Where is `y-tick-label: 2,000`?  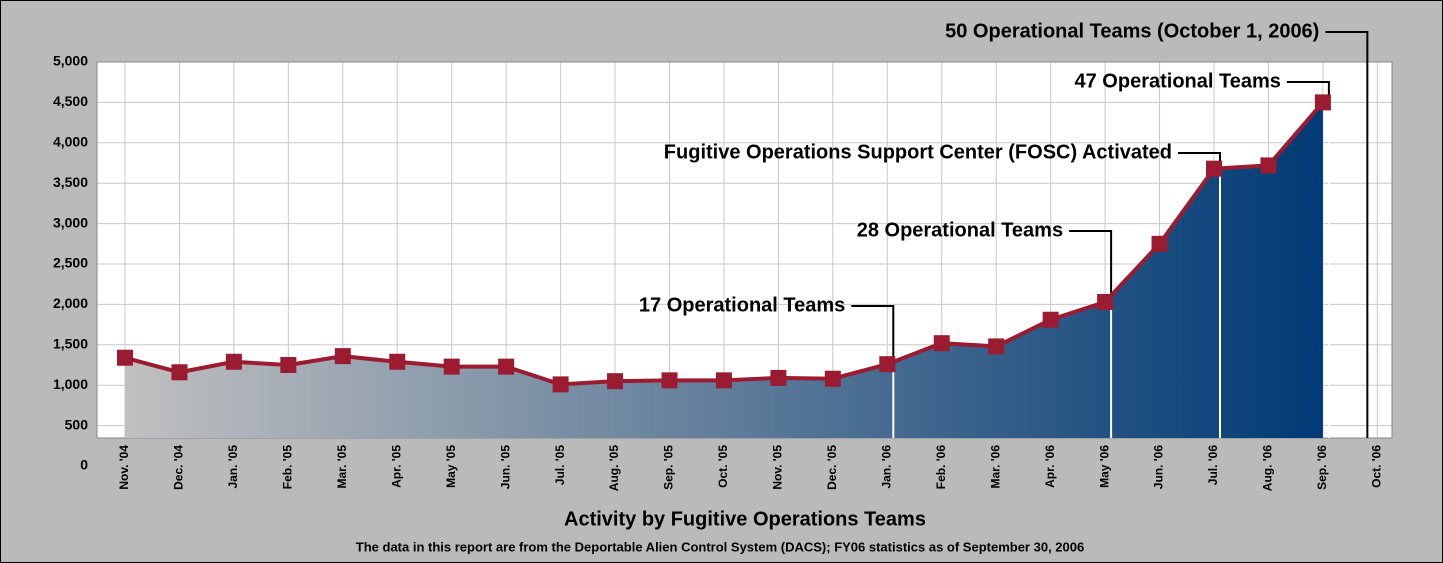
y-tick-label: 2,000 is located at coordinates (70, 303).